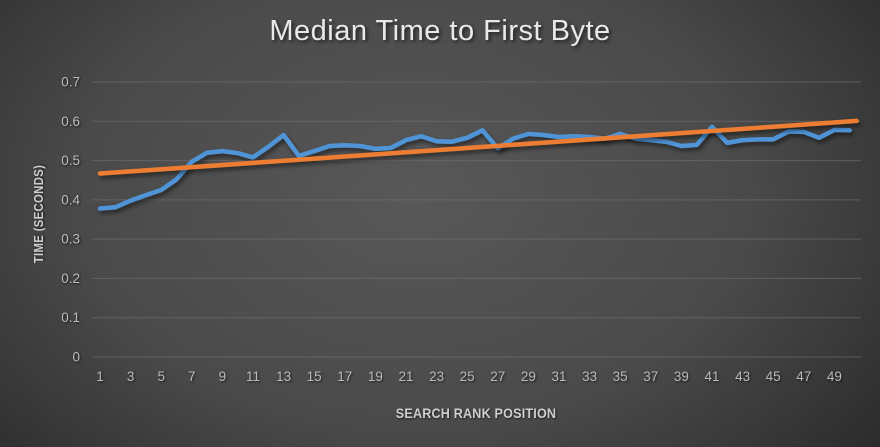 The height and width of the screenshot is (447, 880). I want to click on y-tick-label: 0.2, so click(70, 278).